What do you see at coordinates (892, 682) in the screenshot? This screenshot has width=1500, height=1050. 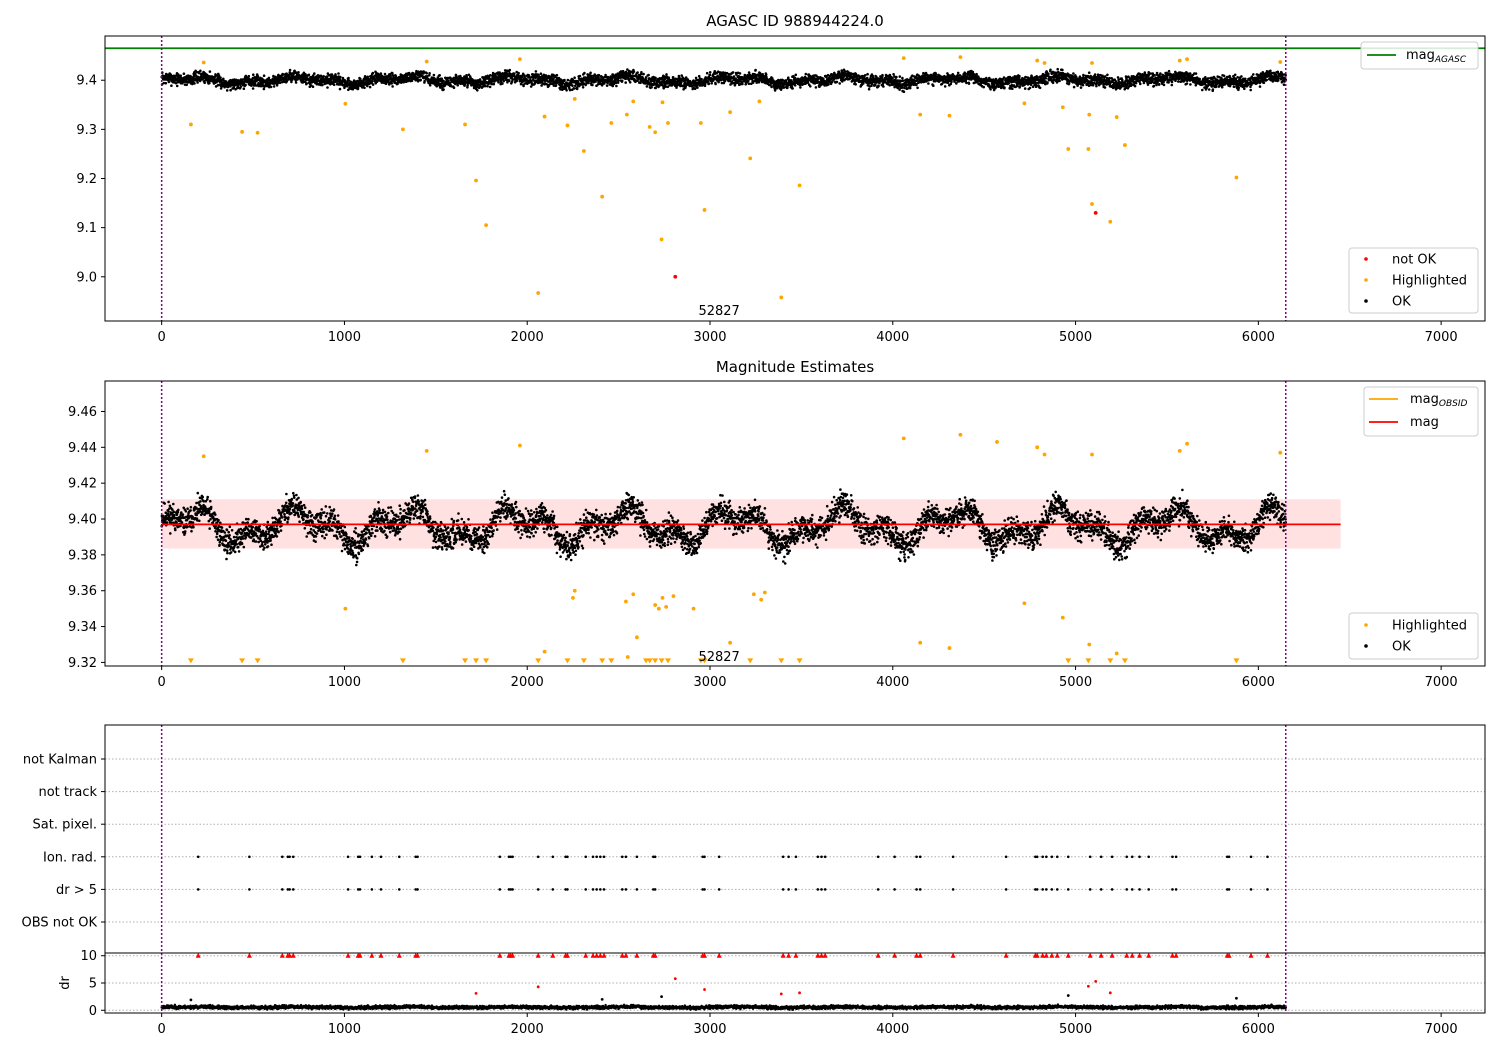 I see `panel2-xtick-label: 4000` at bounding box center [892, 682].